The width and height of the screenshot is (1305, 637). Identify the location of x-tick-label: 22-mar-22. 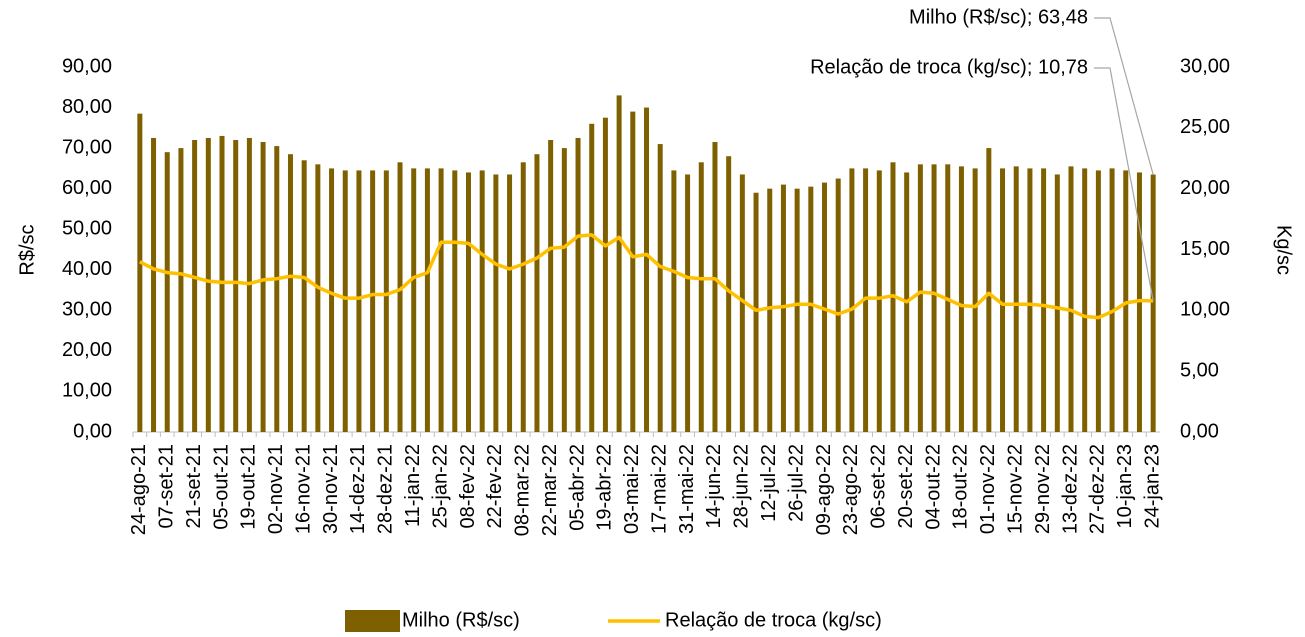
(550, 490).